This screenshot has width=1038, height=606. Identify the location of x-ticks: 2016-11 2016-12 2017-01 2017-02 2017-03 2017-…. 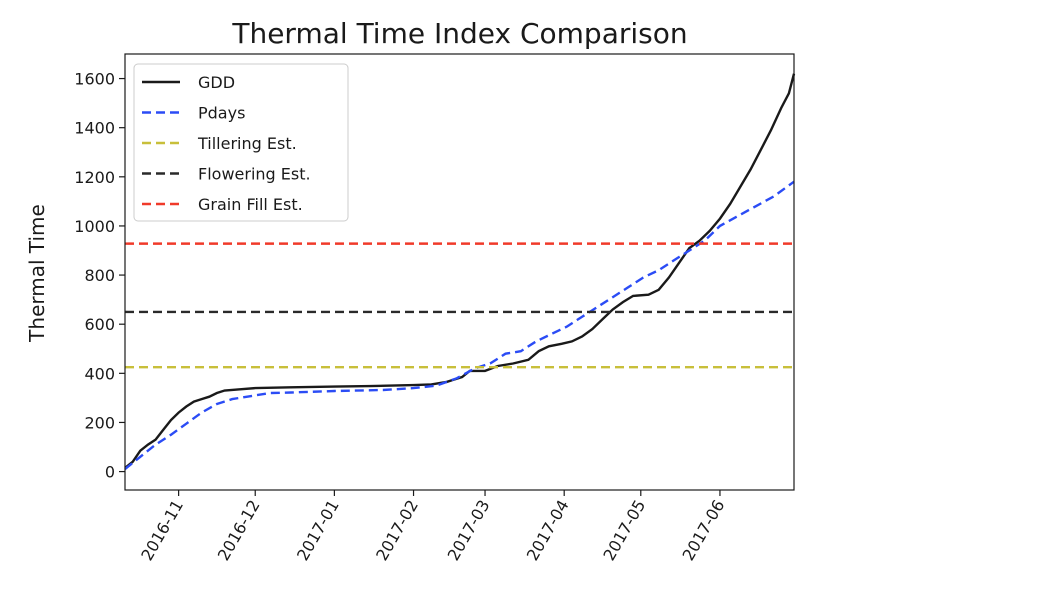
(432, 527).